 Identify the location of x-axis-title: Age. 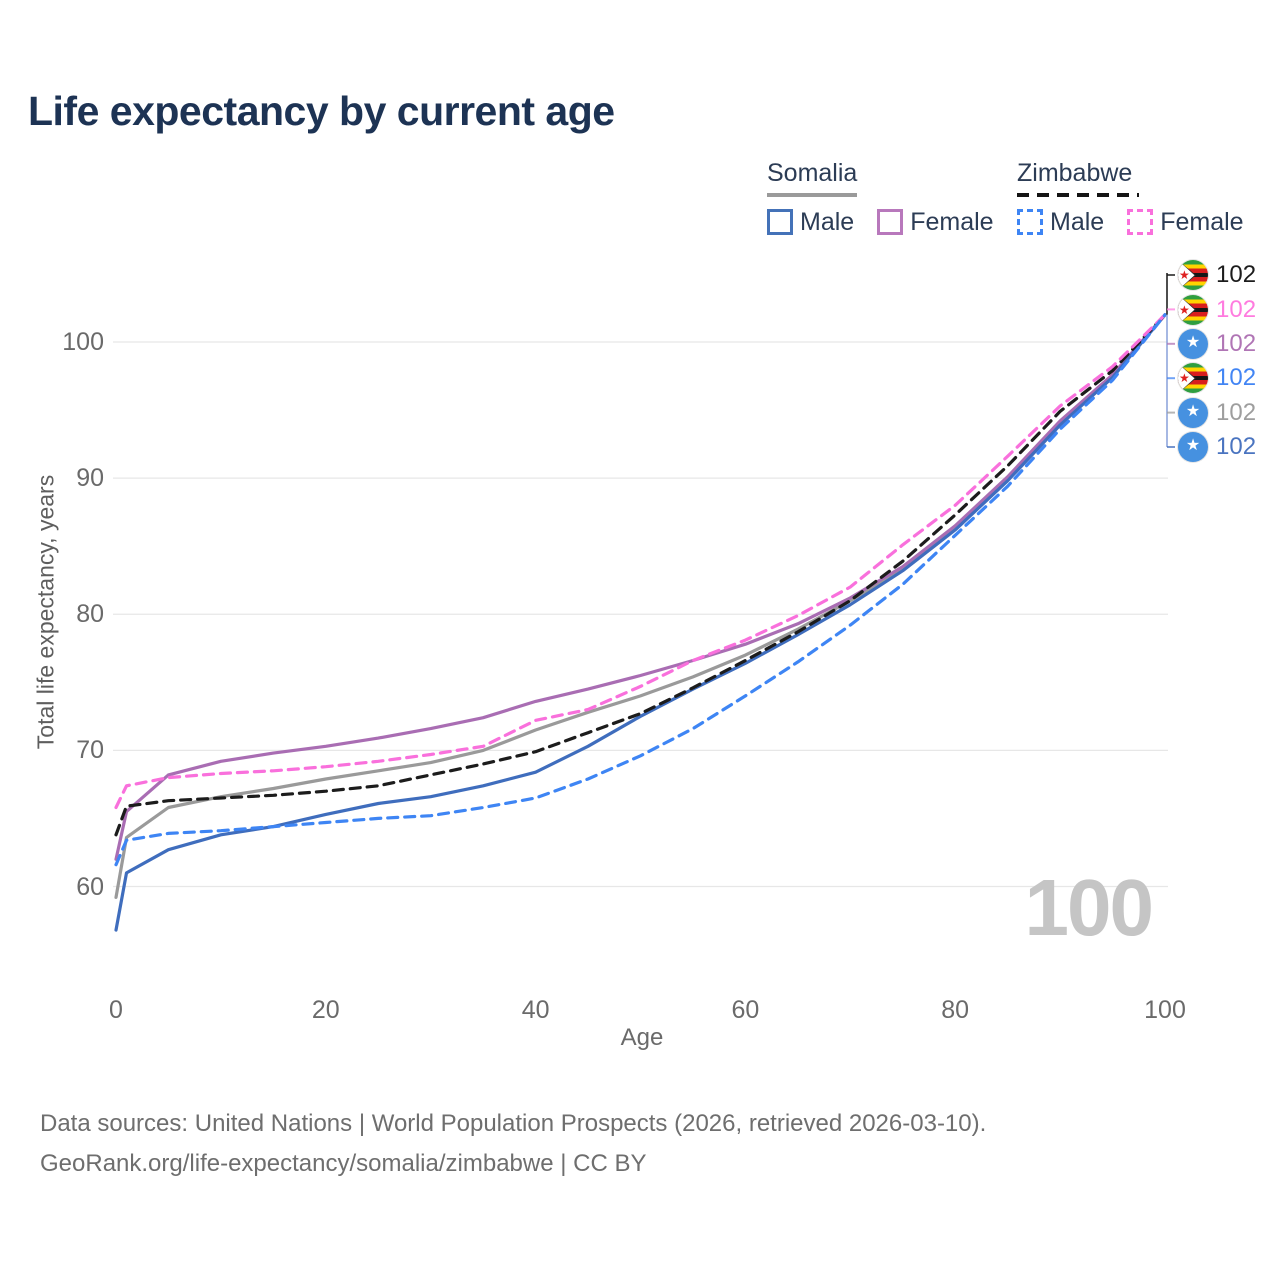
(642, 1037).